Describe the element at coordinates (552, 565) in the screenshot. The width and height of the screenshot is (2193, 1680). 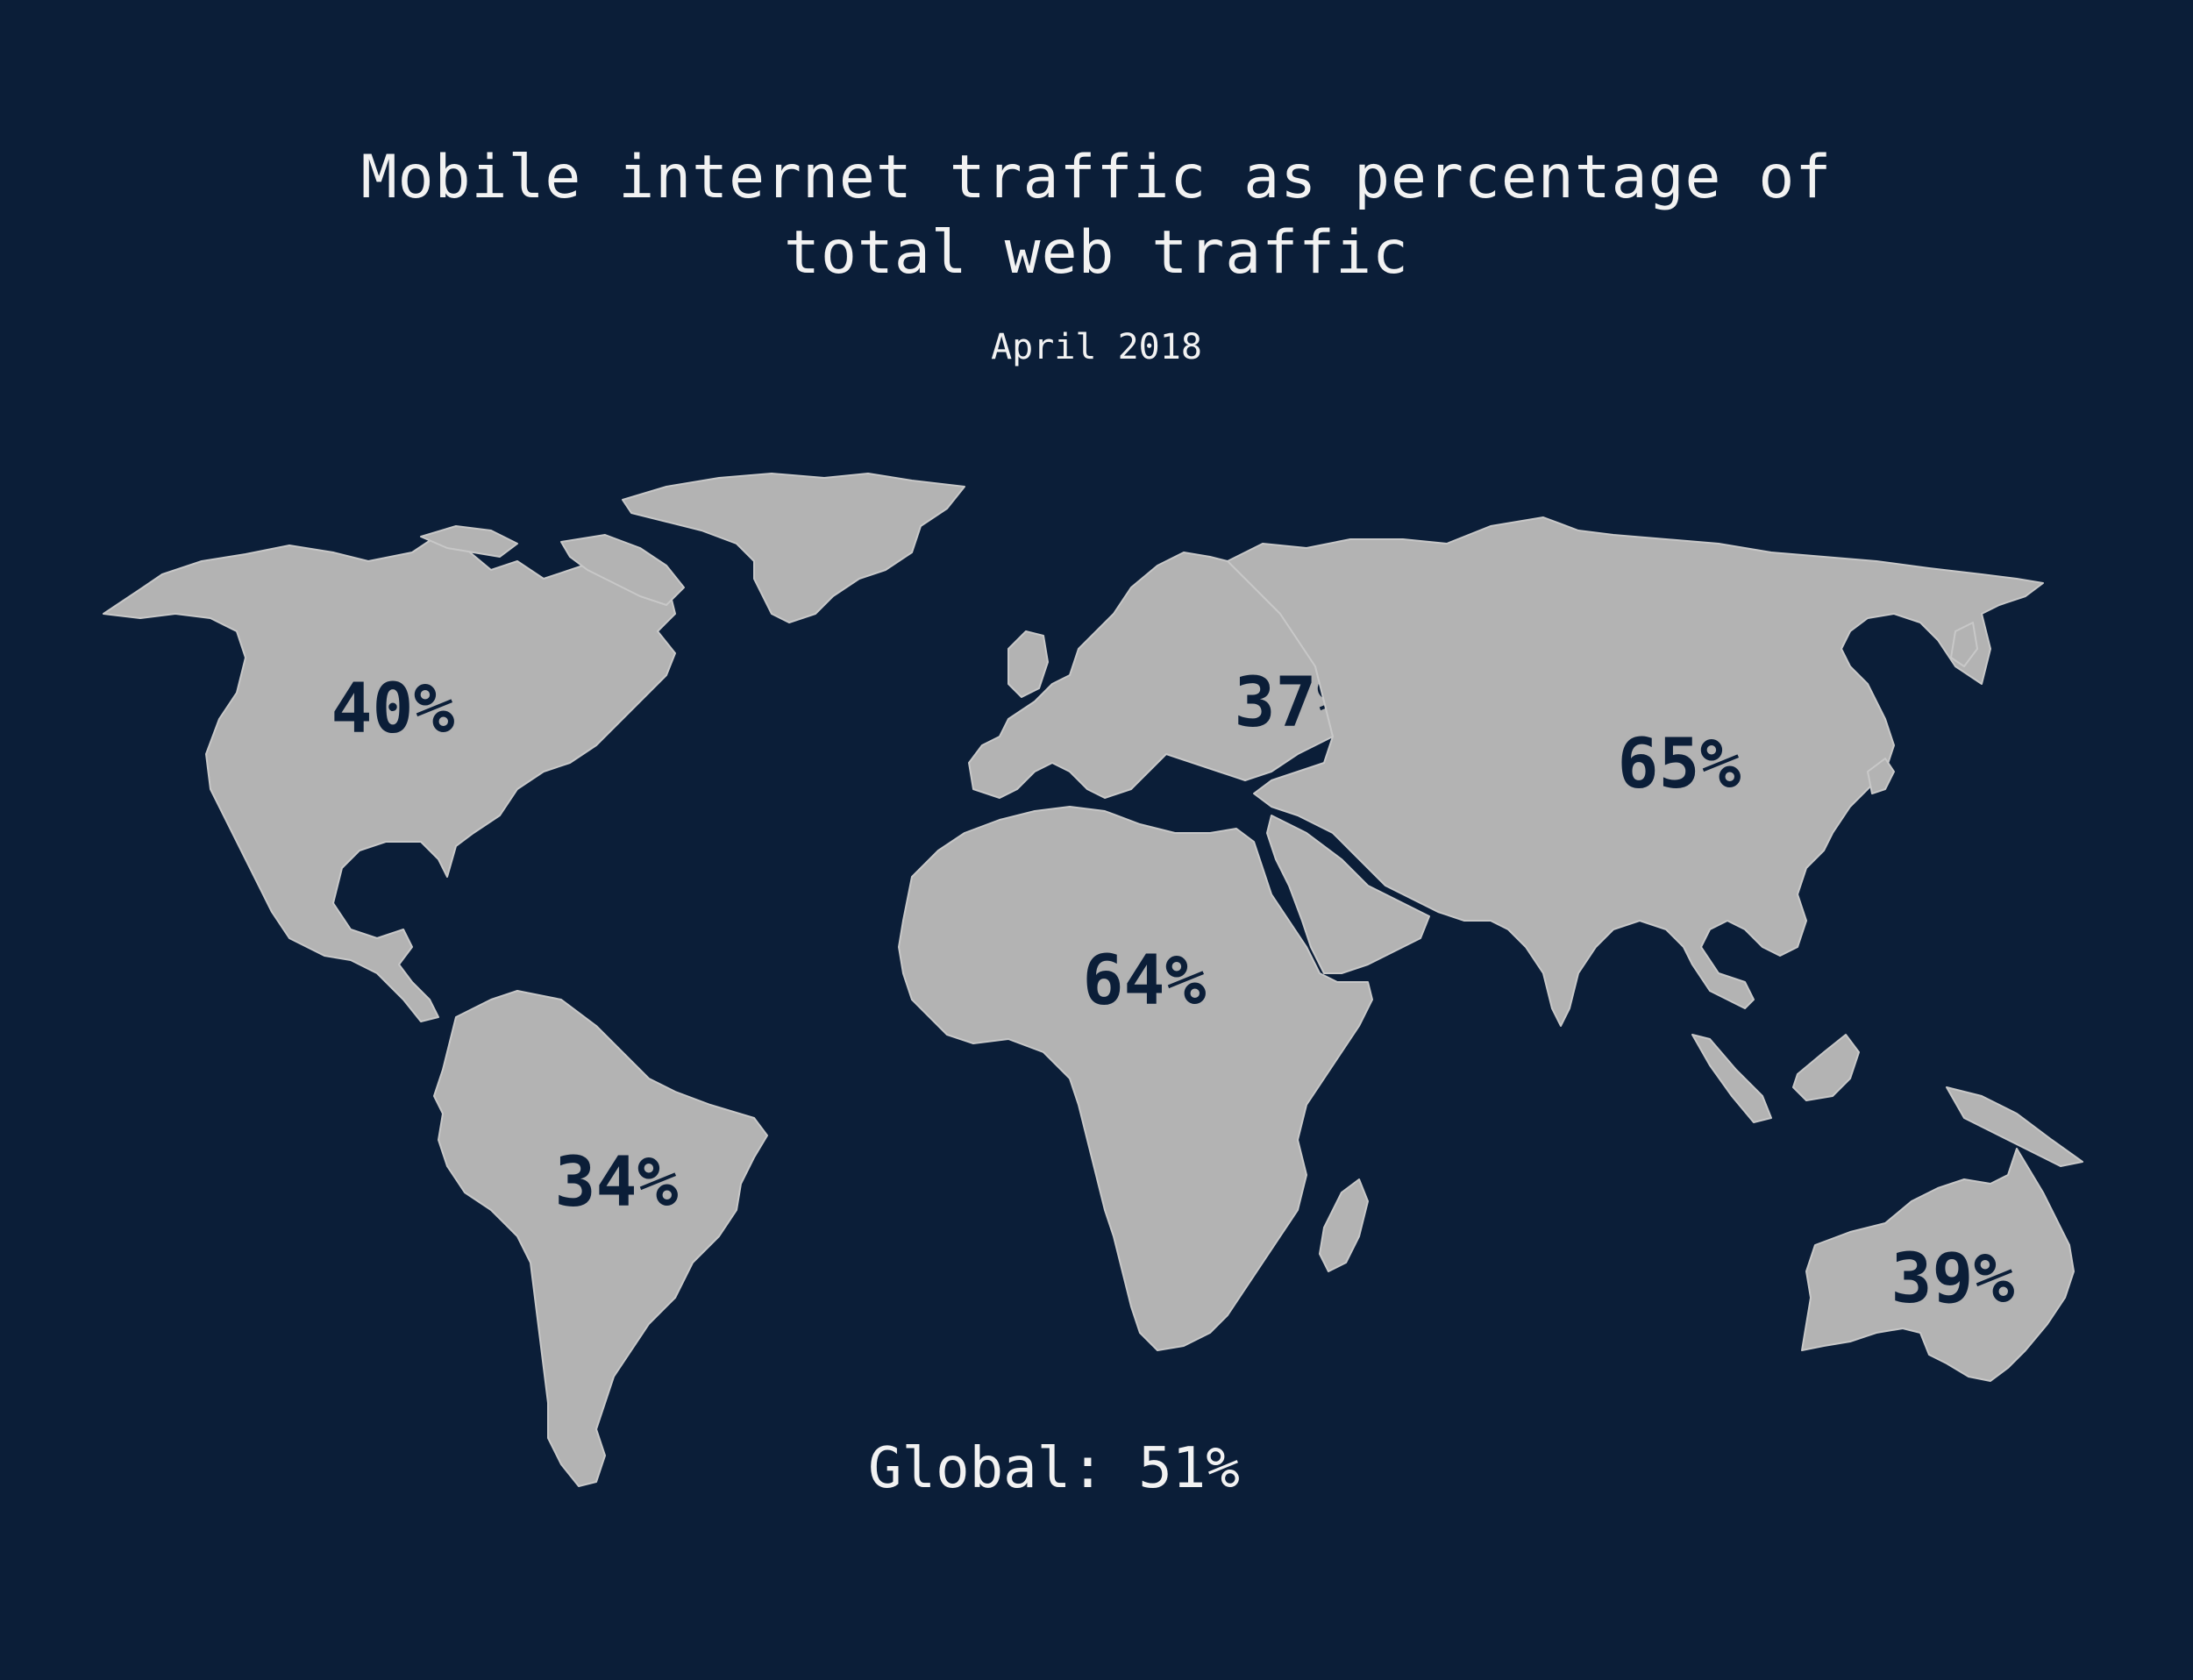
I see `arctic-islands-landmass` at that location.